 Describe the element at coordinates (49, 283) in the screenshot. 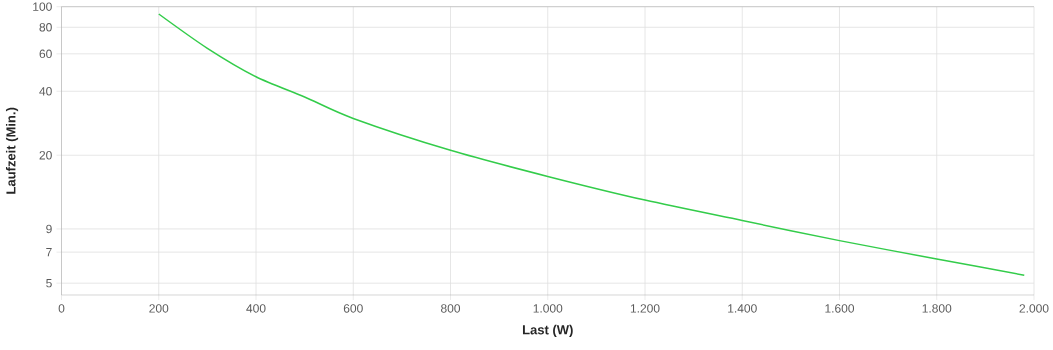

I see `y-tick-label: 5` at that location.